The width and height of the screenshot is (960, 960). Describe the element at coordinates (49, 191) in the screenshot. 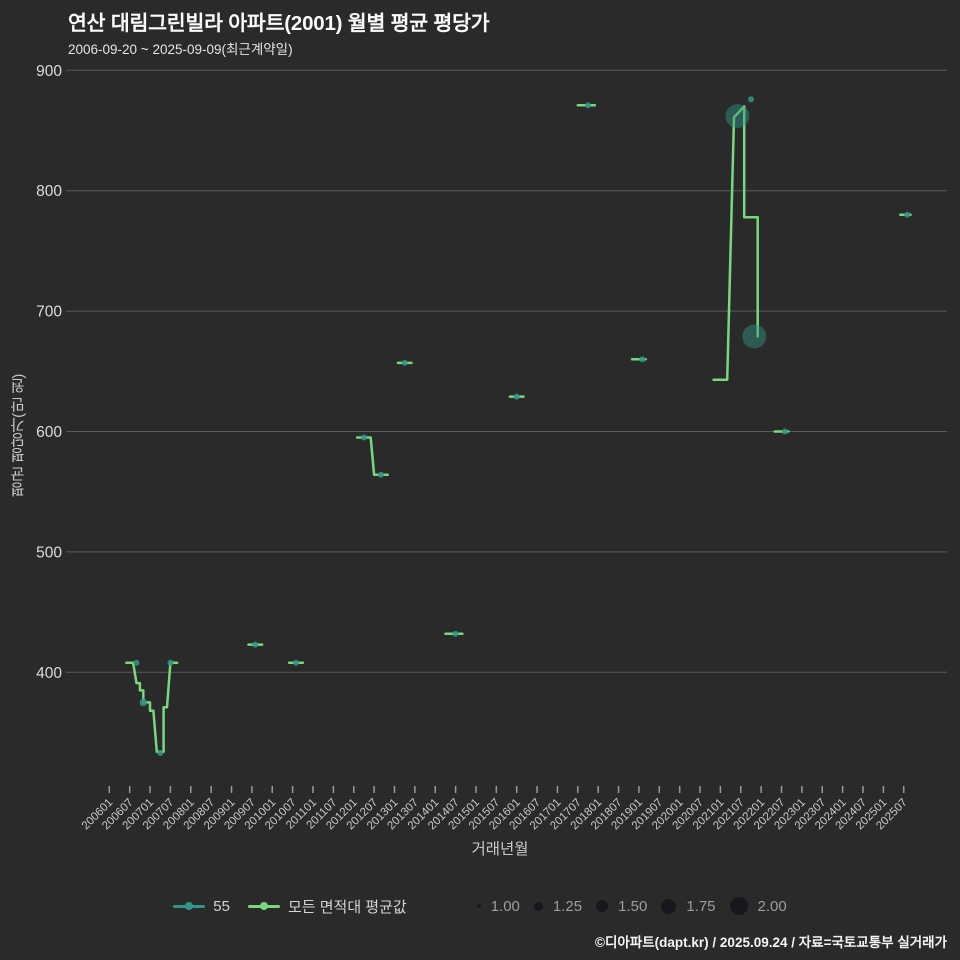

I see `y-tick-label: 800` at that location.